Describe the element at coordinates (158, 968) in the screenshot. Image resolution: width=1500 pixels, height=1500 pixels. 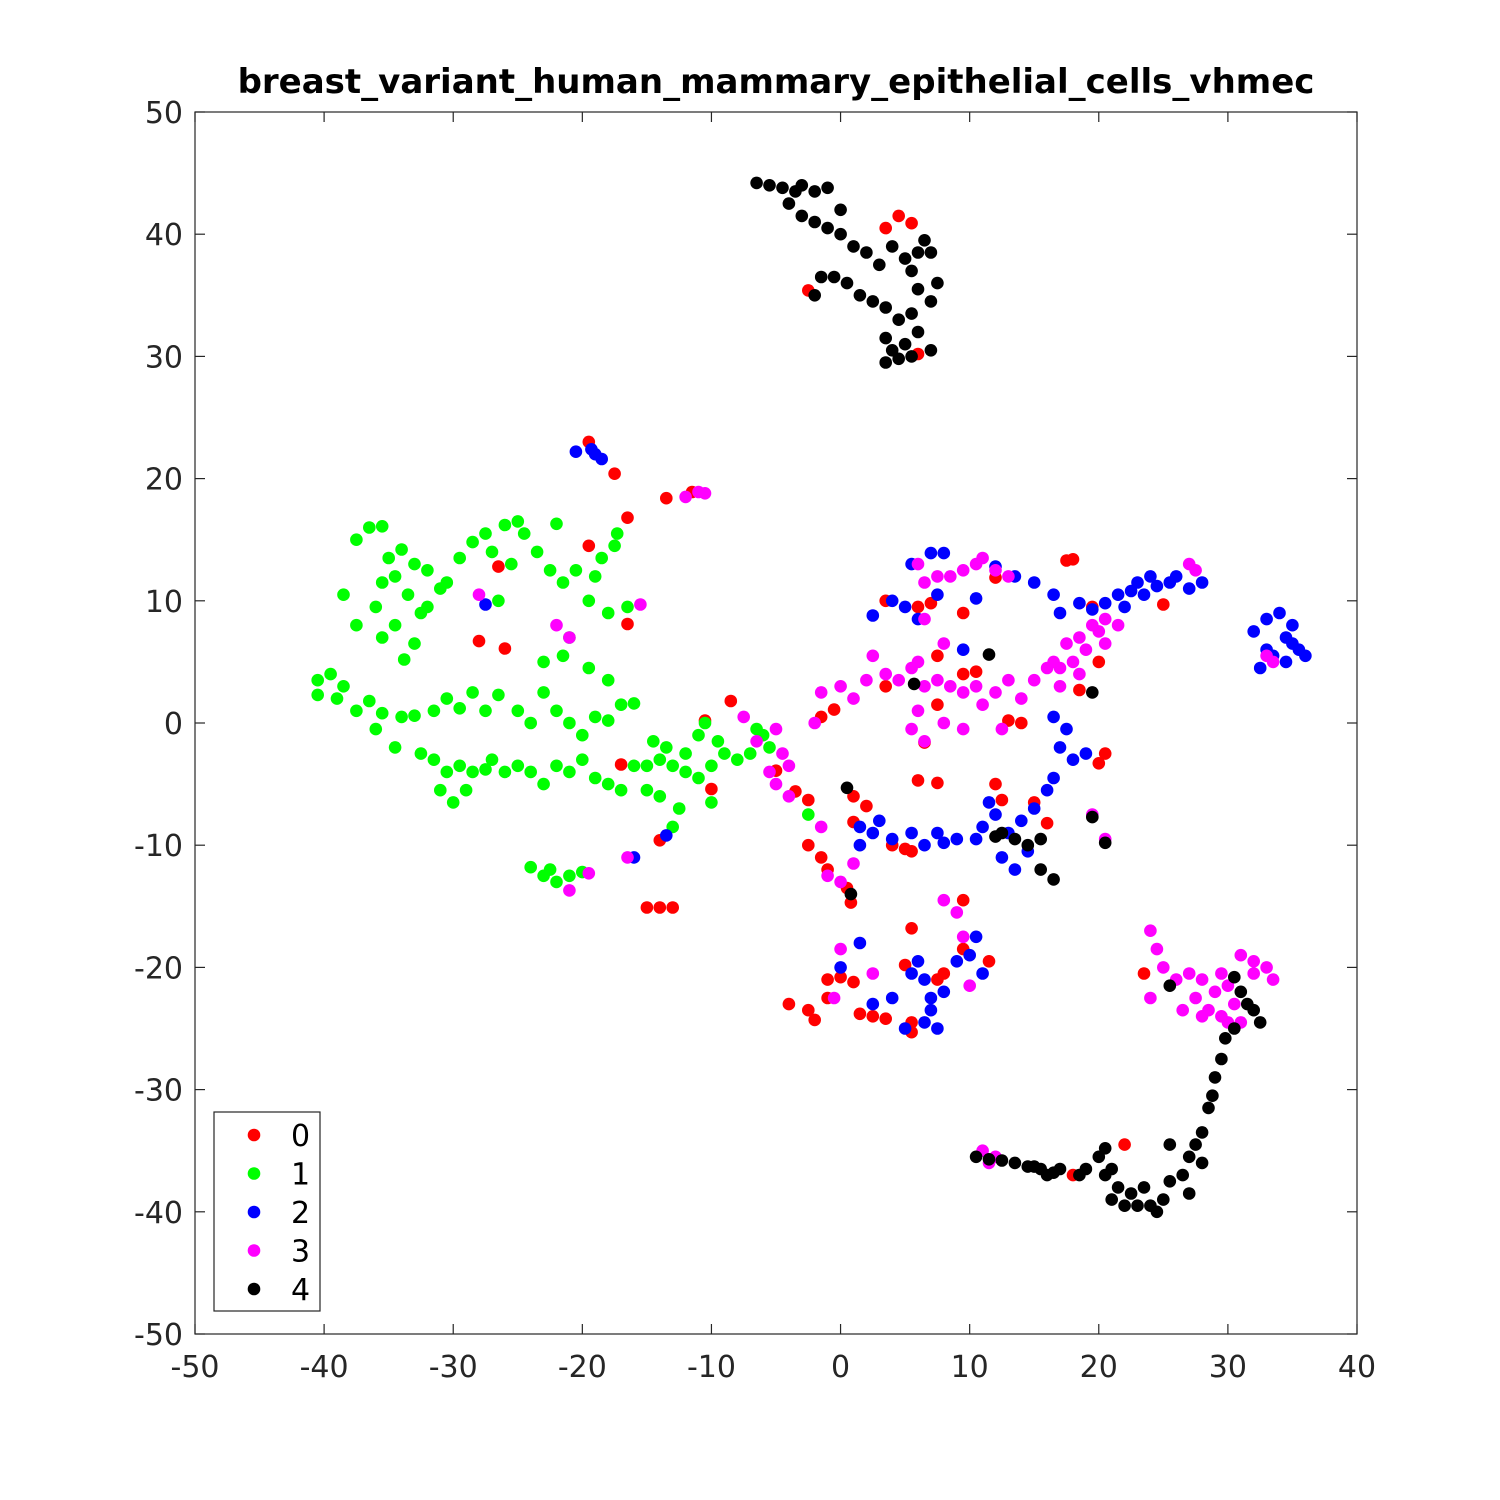
I see `y-tick-label: -20` at that location.